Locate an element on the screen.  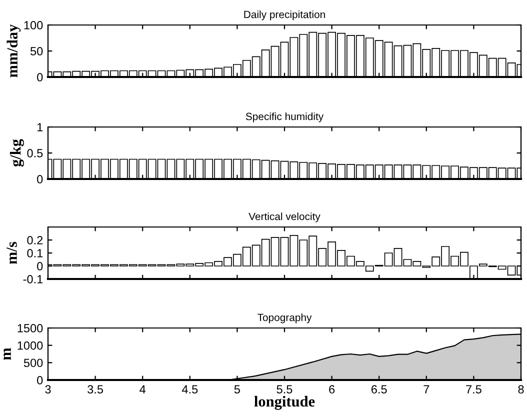
y-axis-title: m/s is located at coordinates (11, 253).